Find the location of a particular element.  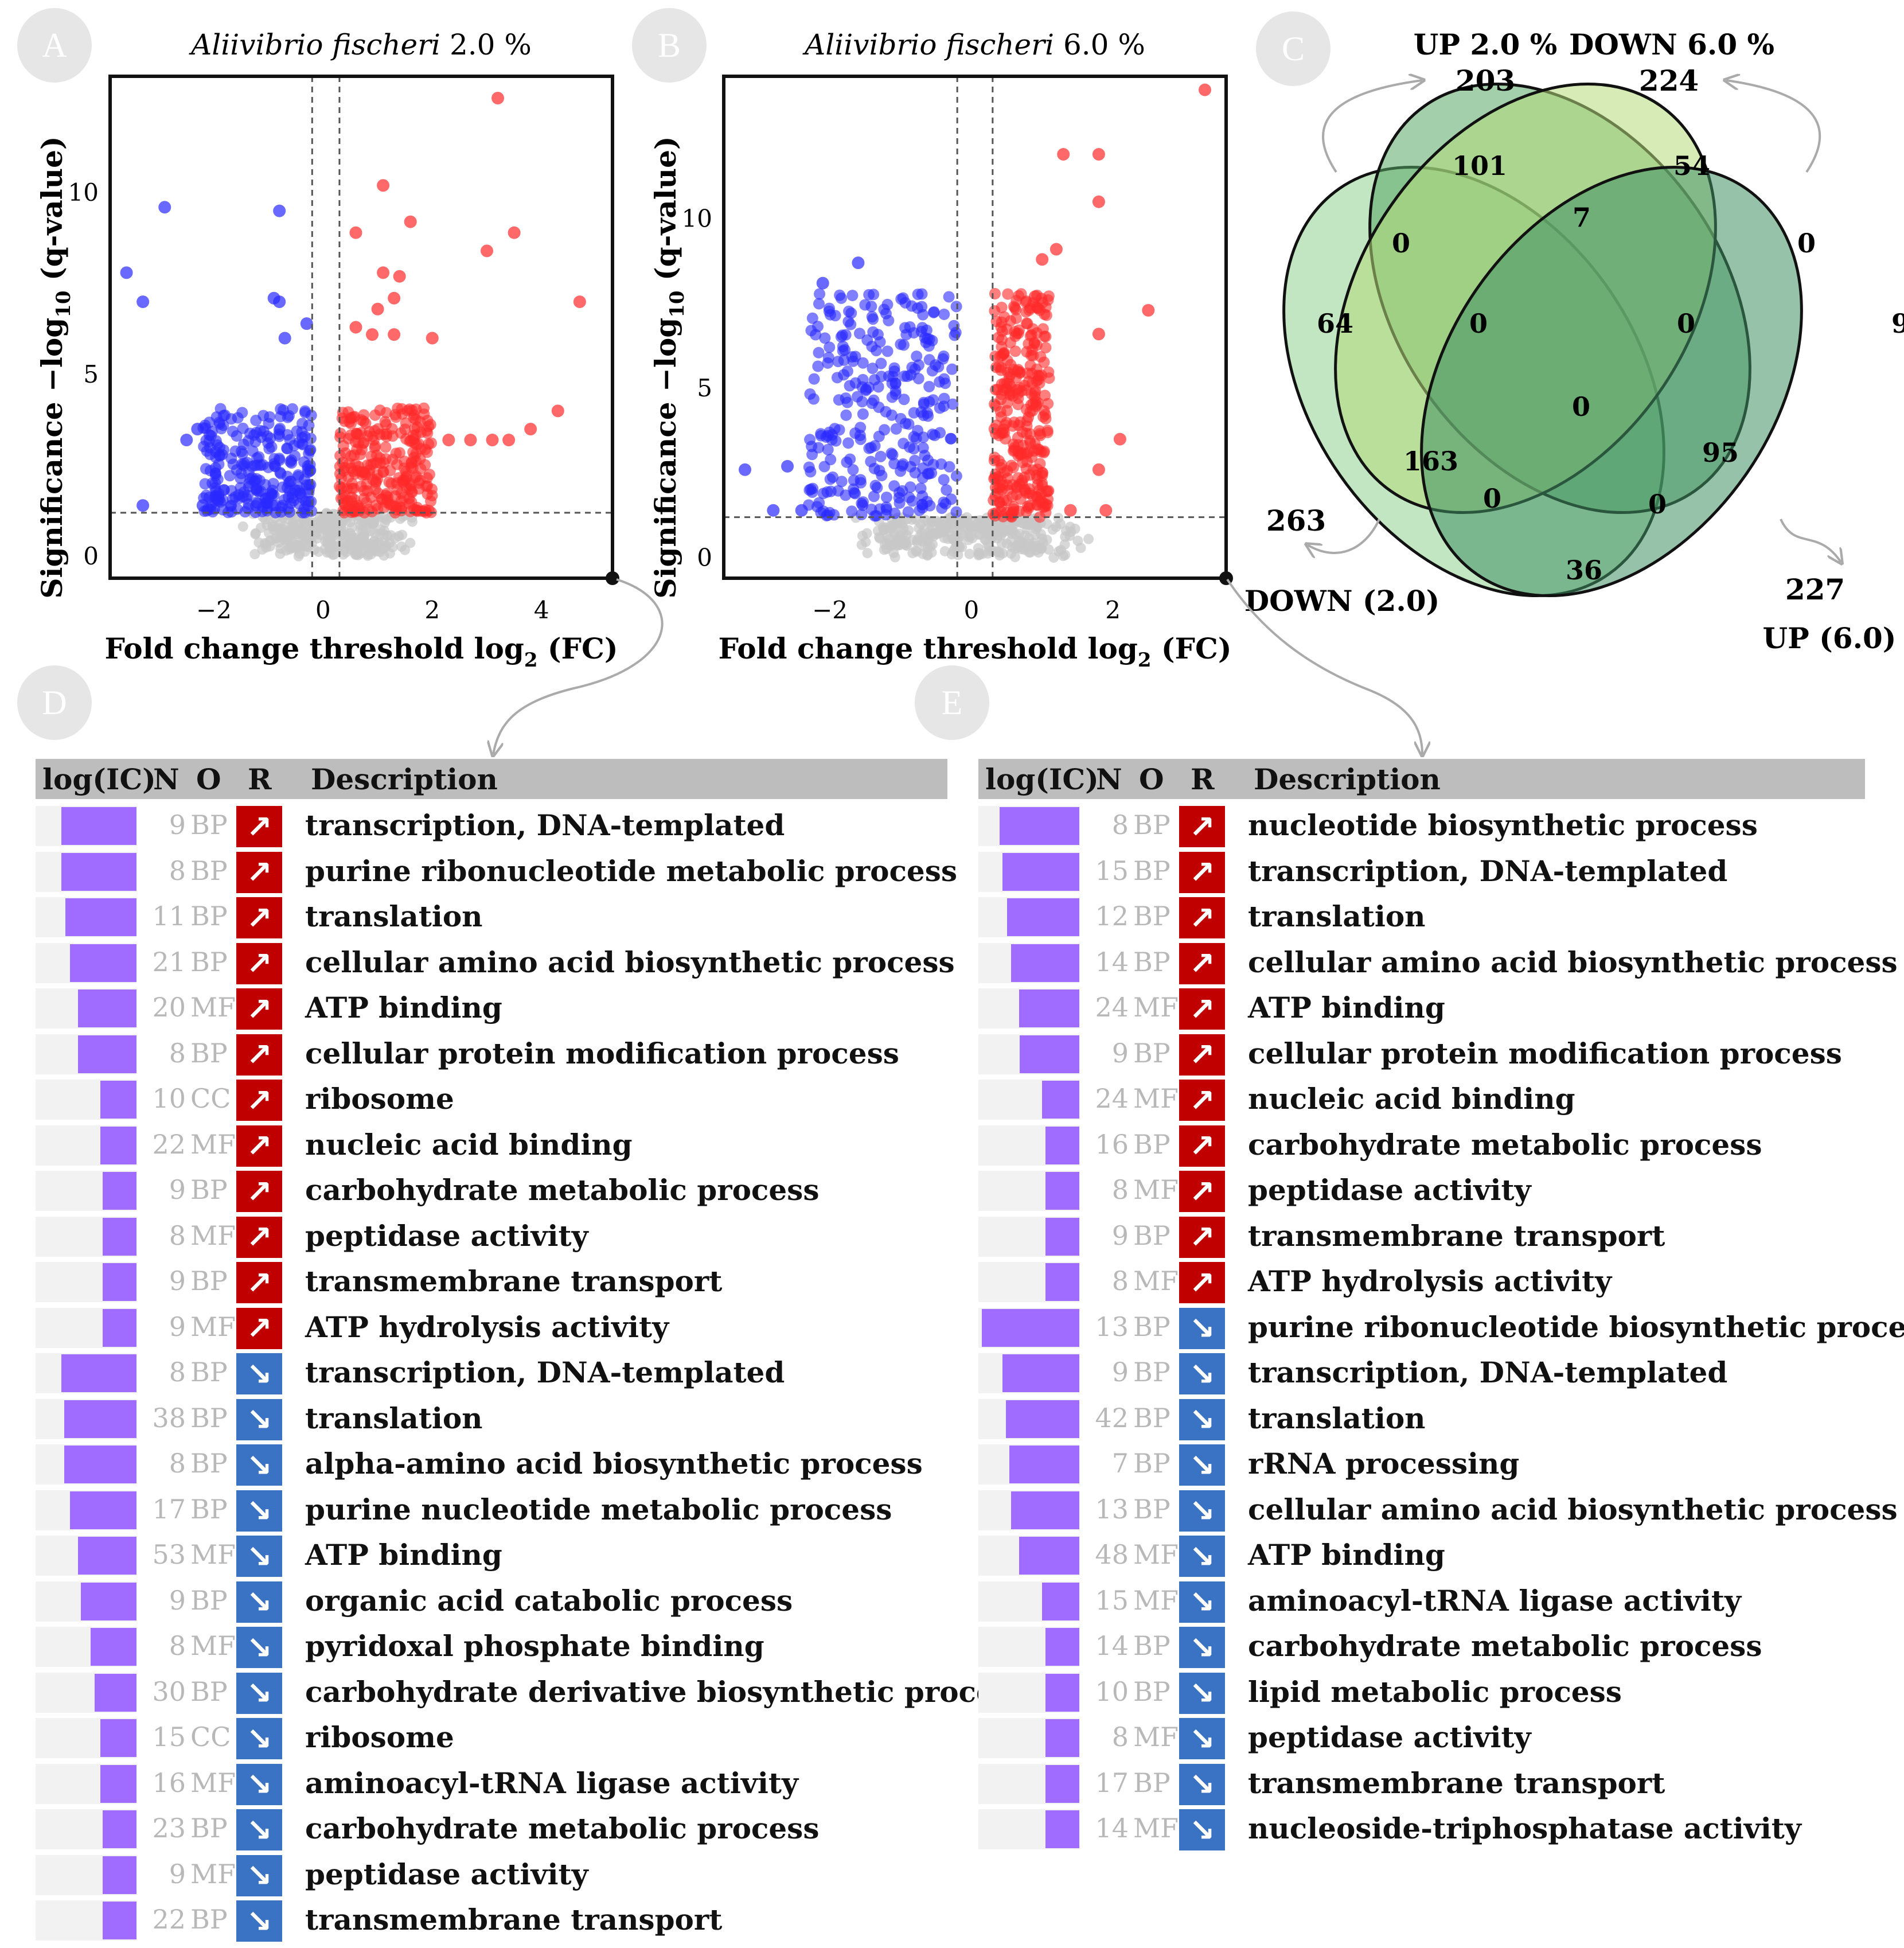

table-row: 22 MF ↗ nucleic acid binding is located at coordinates (492, 1146).